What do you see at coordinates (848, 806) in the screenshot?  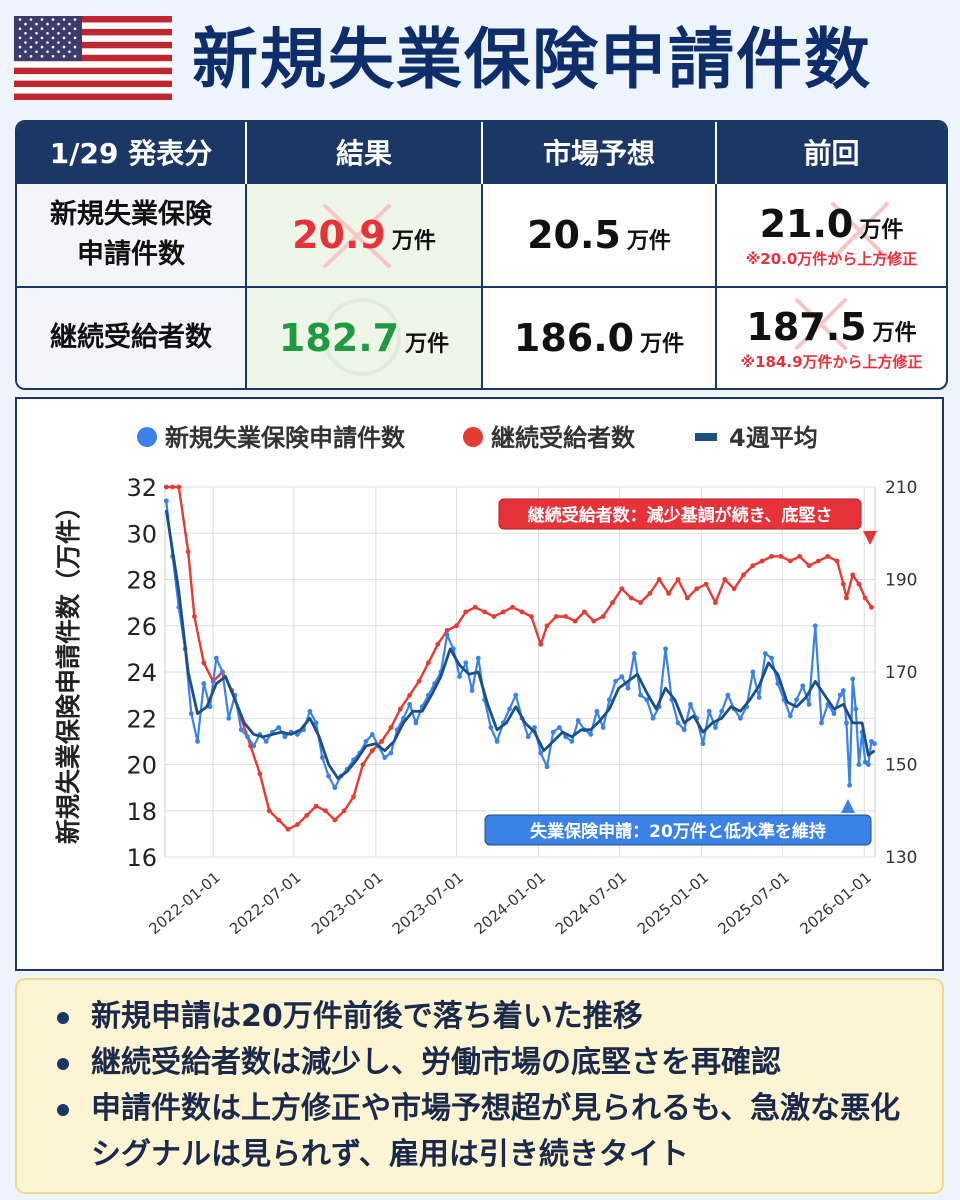 I see `annotation-claims-pointer` at bounding box center [848, 806].